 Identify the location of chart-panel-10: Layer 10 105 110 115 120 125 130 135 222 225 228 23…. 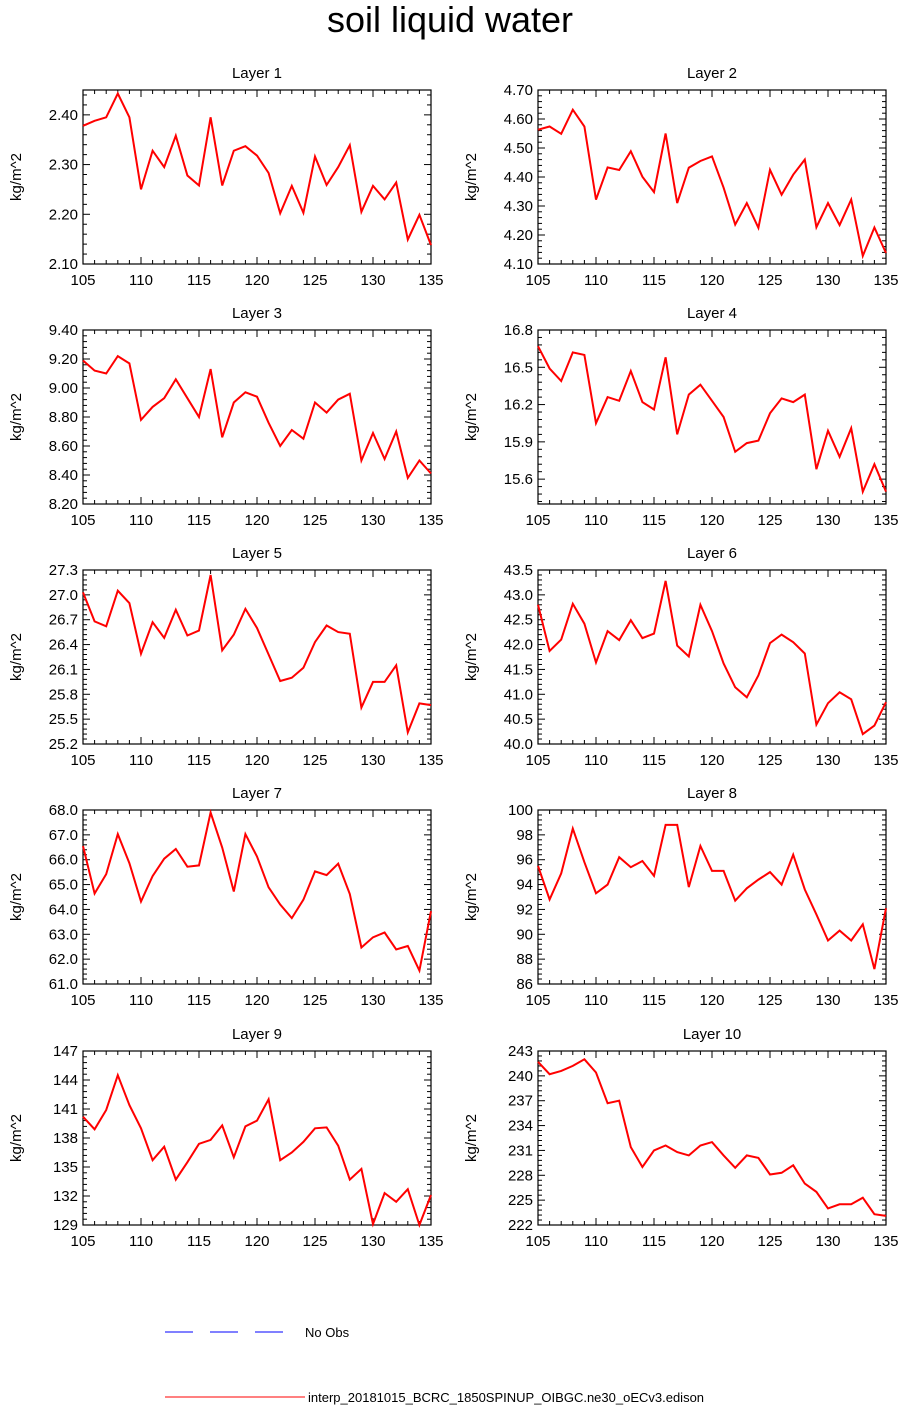
(681, 1138).